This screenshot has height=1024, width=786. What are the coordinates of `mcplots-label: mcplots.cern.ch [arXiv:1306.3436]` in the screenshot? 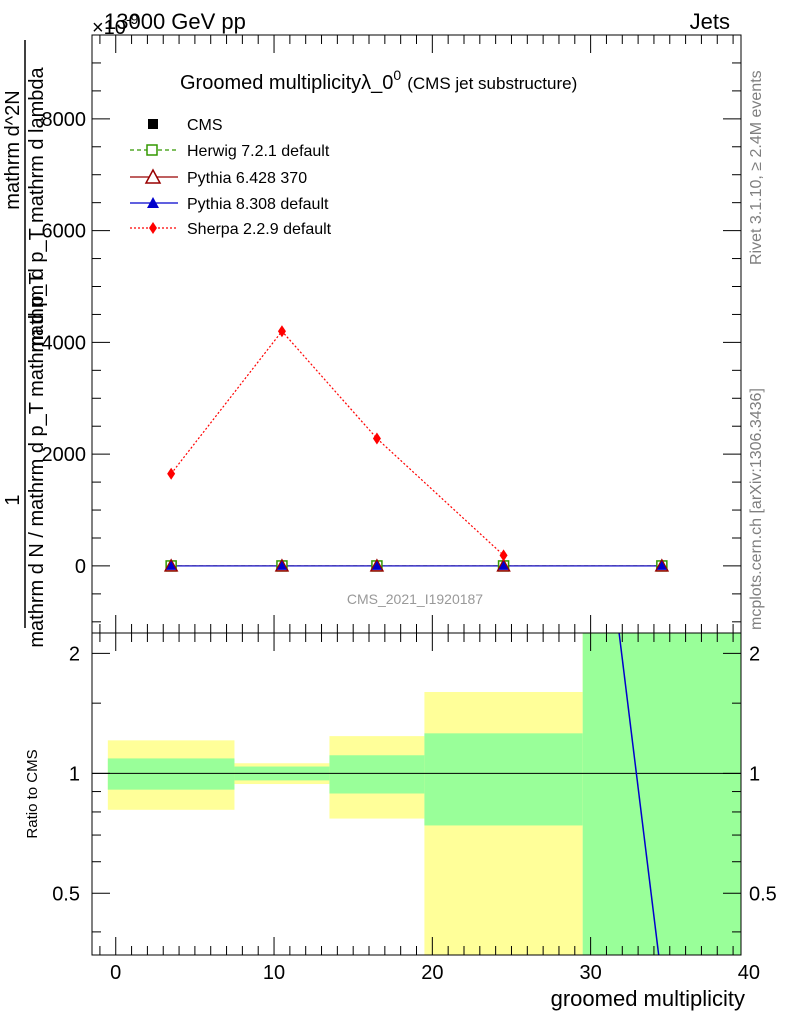 It's located at (756, 509).